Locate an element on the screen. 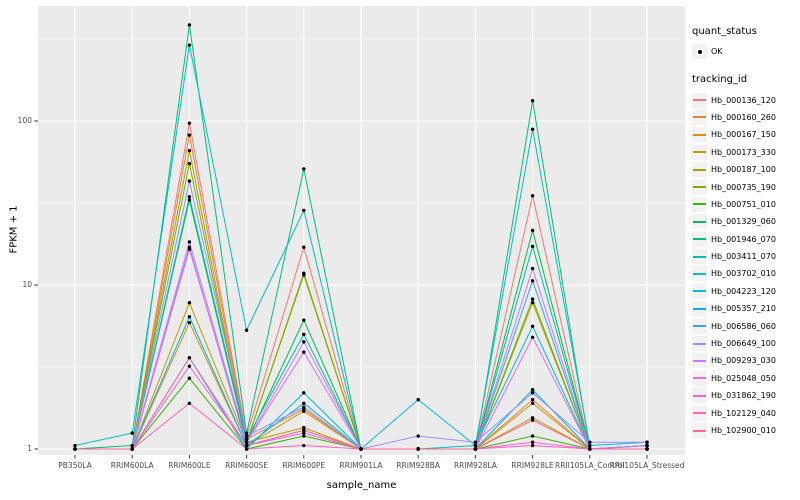  legend-item-label: Hb_000187_100 is located at coordinates (743, 170).